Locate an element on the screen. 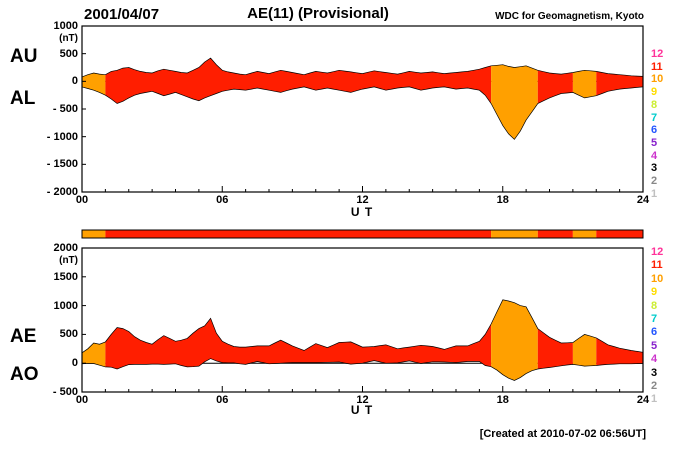 The height and width of the screenshot is (450, 700). series-outline-ao is located at coordinates (362, 369).